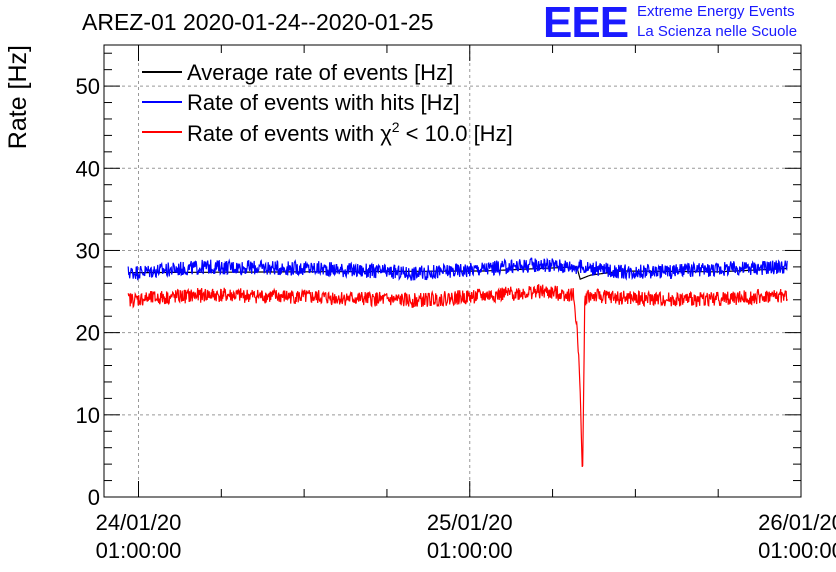 The image size is (836, 572). I want to click on legend-chi2-suffix: < 10.0 [Hz], so click(456, 133).